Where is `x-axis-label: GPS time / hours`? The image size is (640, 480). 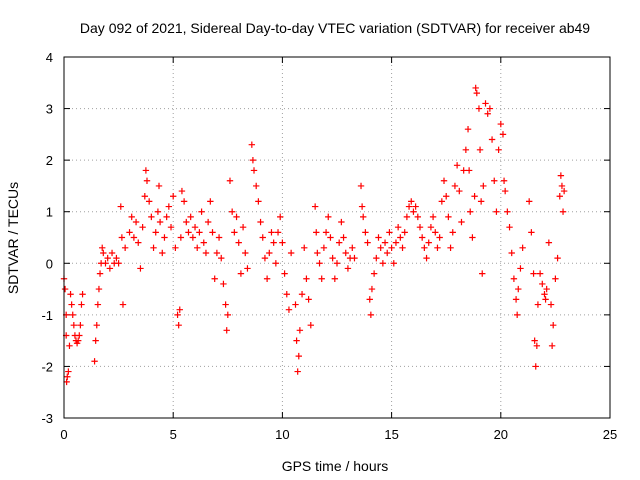 x-axis-label: GPS time / hours is located at coordinates (335, 466).